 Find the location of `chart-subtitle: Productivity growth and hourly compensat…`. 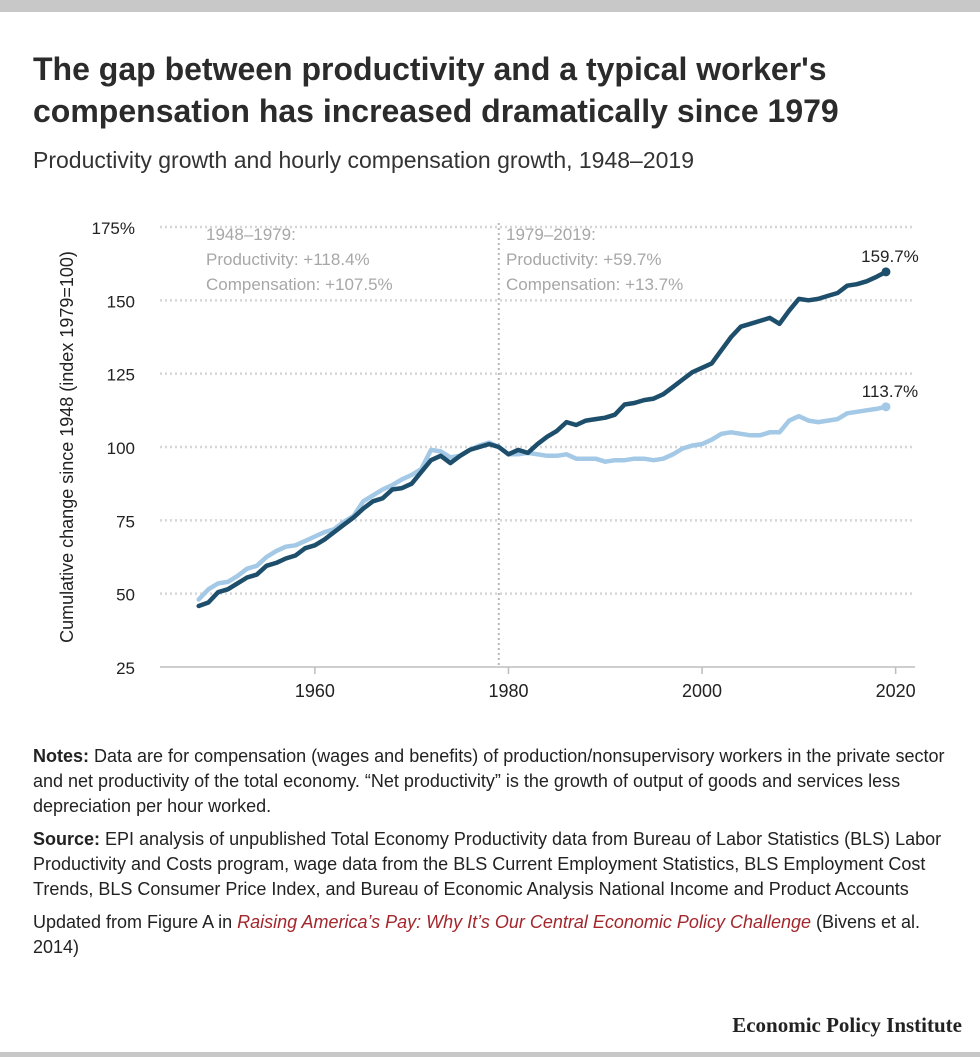

chart-subtitle: Productivity growth and hourly compensat… is located at coordinates (364, 160).